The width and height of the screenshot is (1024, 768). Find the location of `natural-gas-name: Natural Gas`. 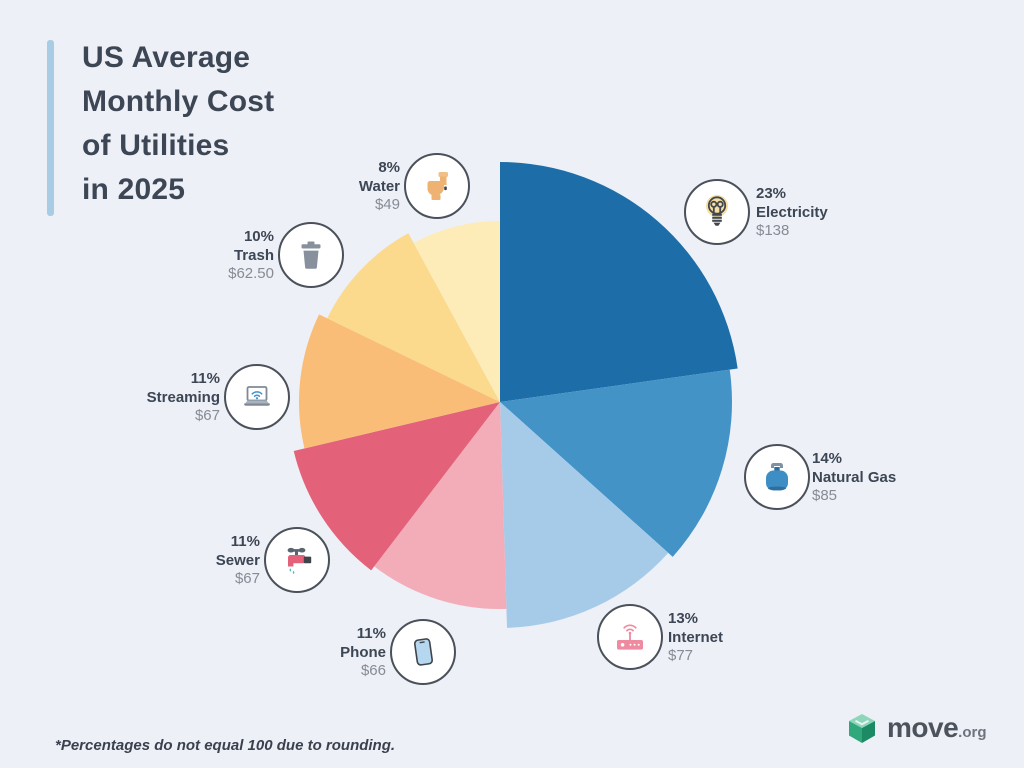

natural-gas-name: Natural Gas is located at coordinates (854, 477).